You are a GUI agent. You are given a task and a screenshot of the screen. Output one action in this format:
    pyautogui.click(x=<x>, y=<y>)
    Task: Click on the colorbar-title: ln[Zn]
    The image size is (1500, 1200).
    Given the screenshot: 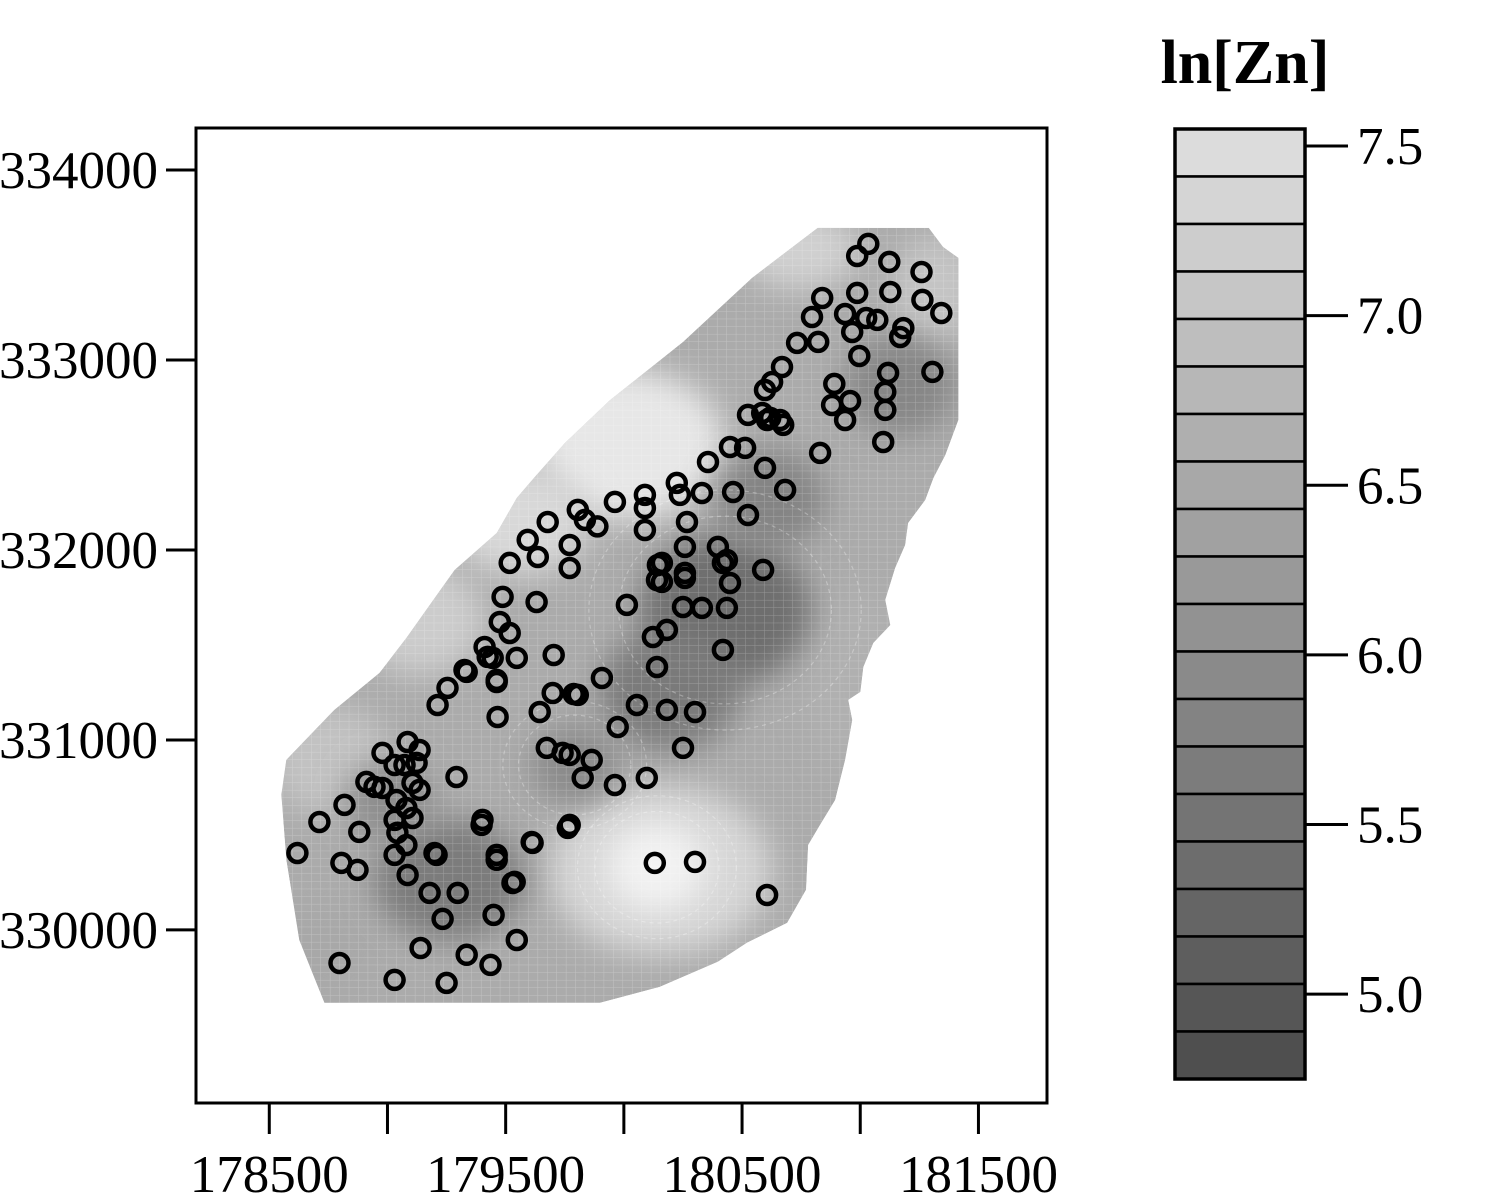 What is the action you would take?
    pyautogui.click(x=1245, y=63)
    